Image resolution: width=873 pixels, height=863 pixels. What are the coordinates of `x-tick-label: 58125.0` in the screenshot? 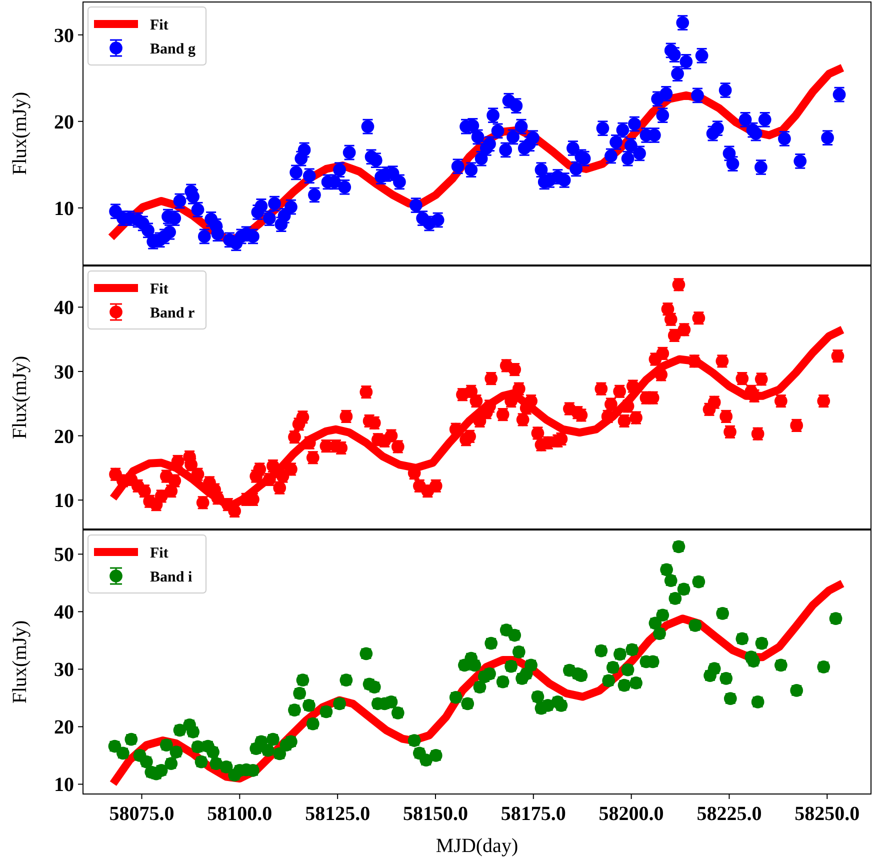 It's located at (337, 814).